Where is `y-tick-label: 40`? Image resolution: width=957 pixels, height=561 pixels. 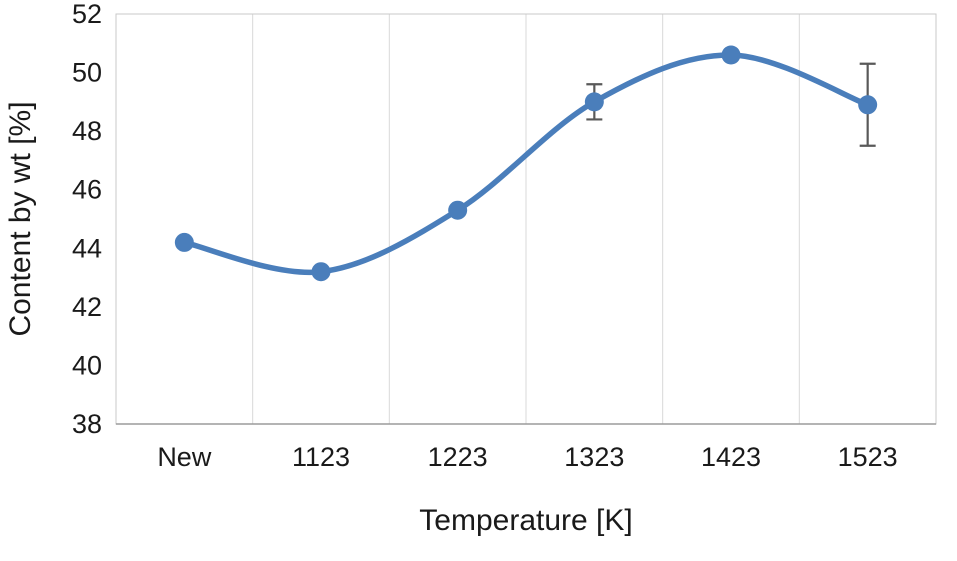 y-tick-label: 40 is located at coordinates (87, 365).